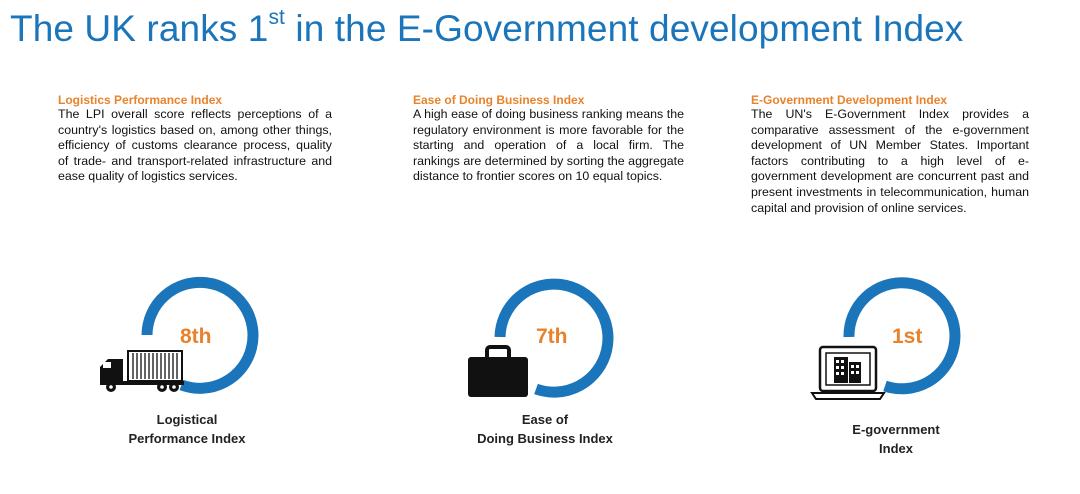  I want to click on lpi-caption-line1: Logistical, so click(187, 419).